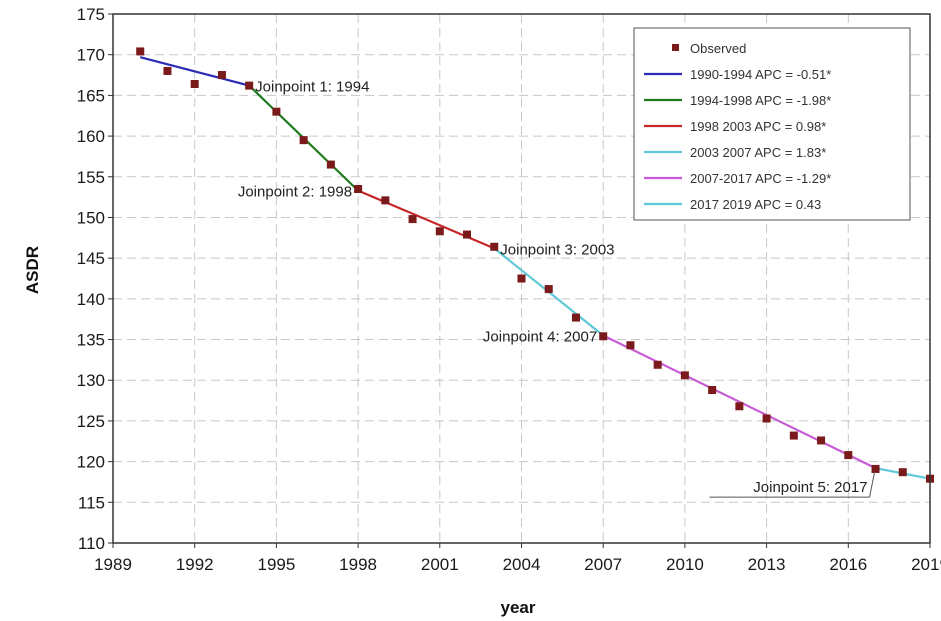  I want to click on joinpoint-label-1: Joinpoint 1: 1994, so click(312, 87).